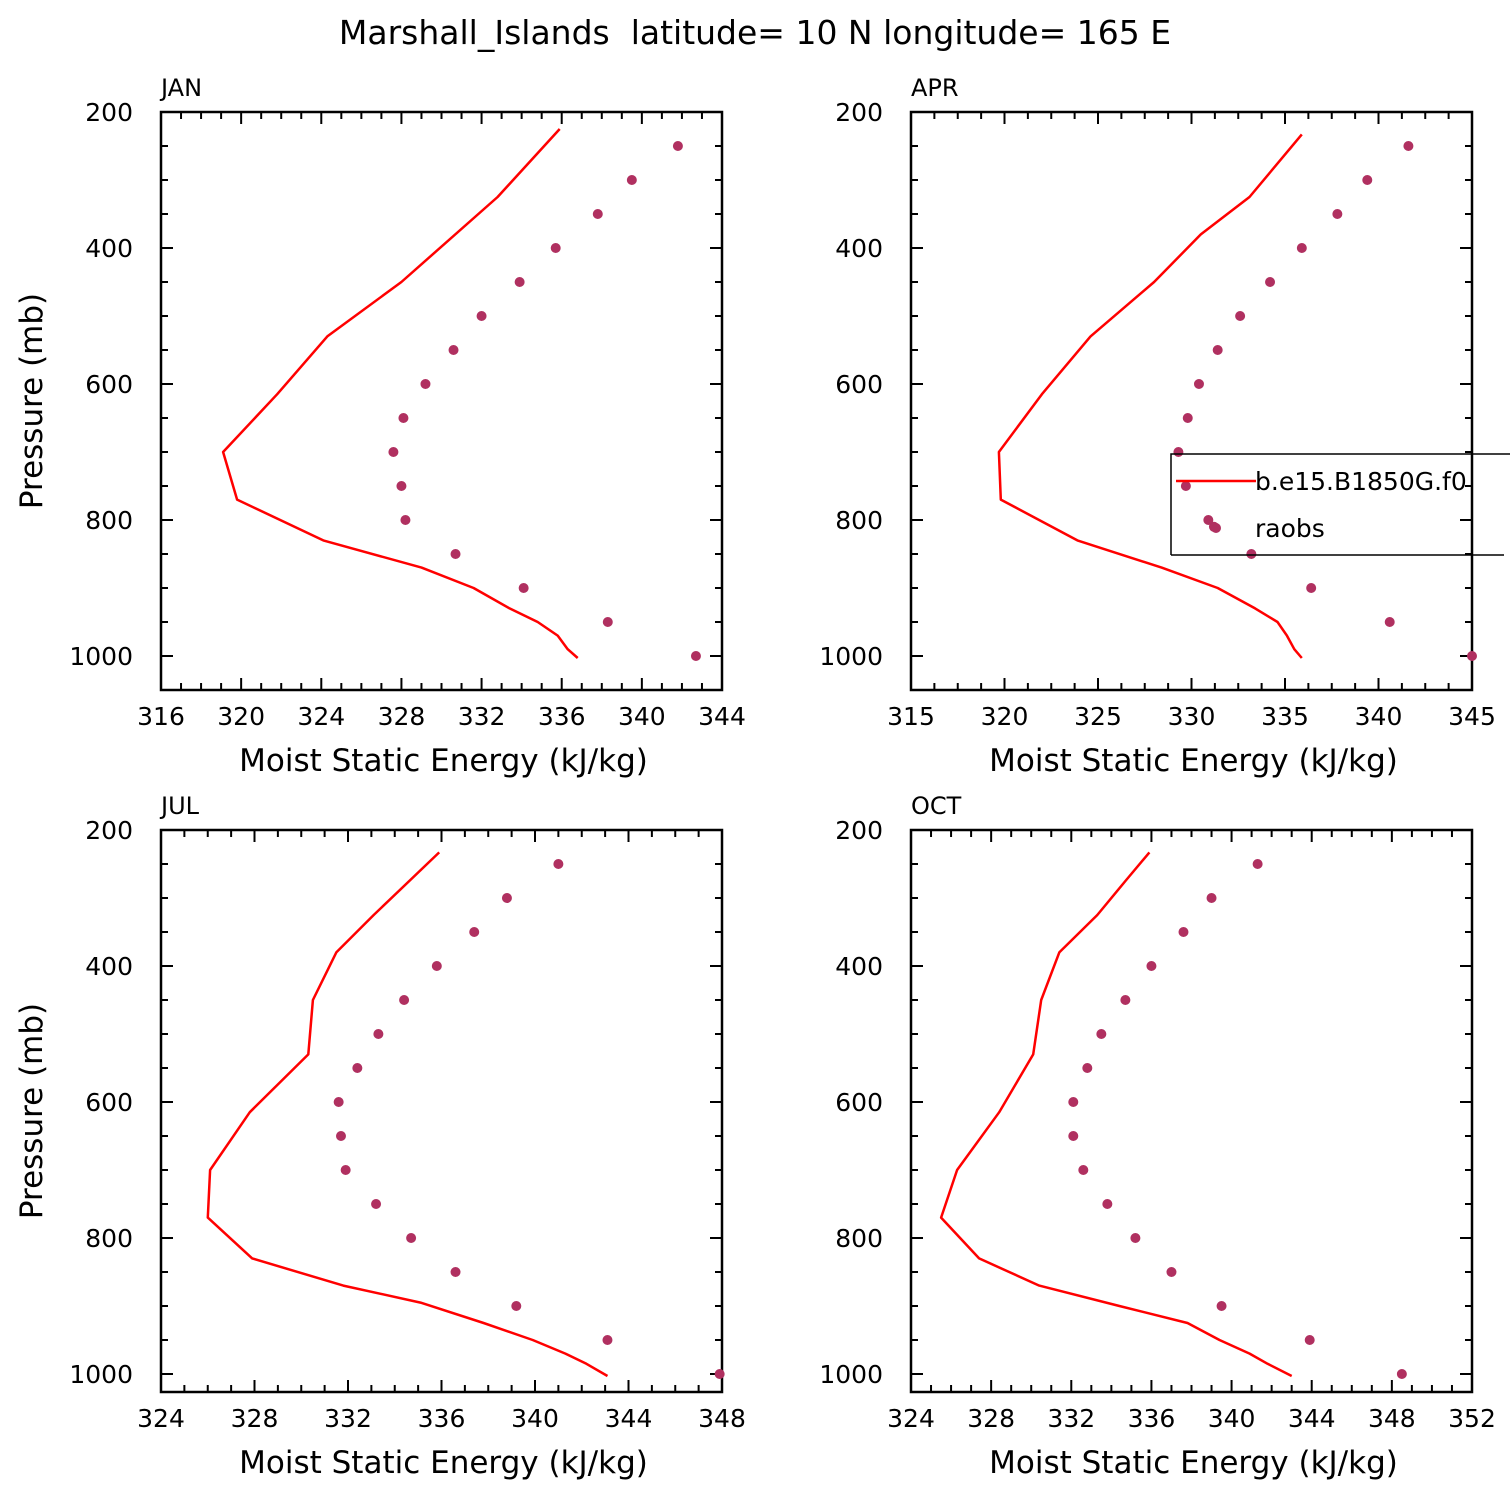  I want to click on plot-frame-apr, so click(1191, 401).